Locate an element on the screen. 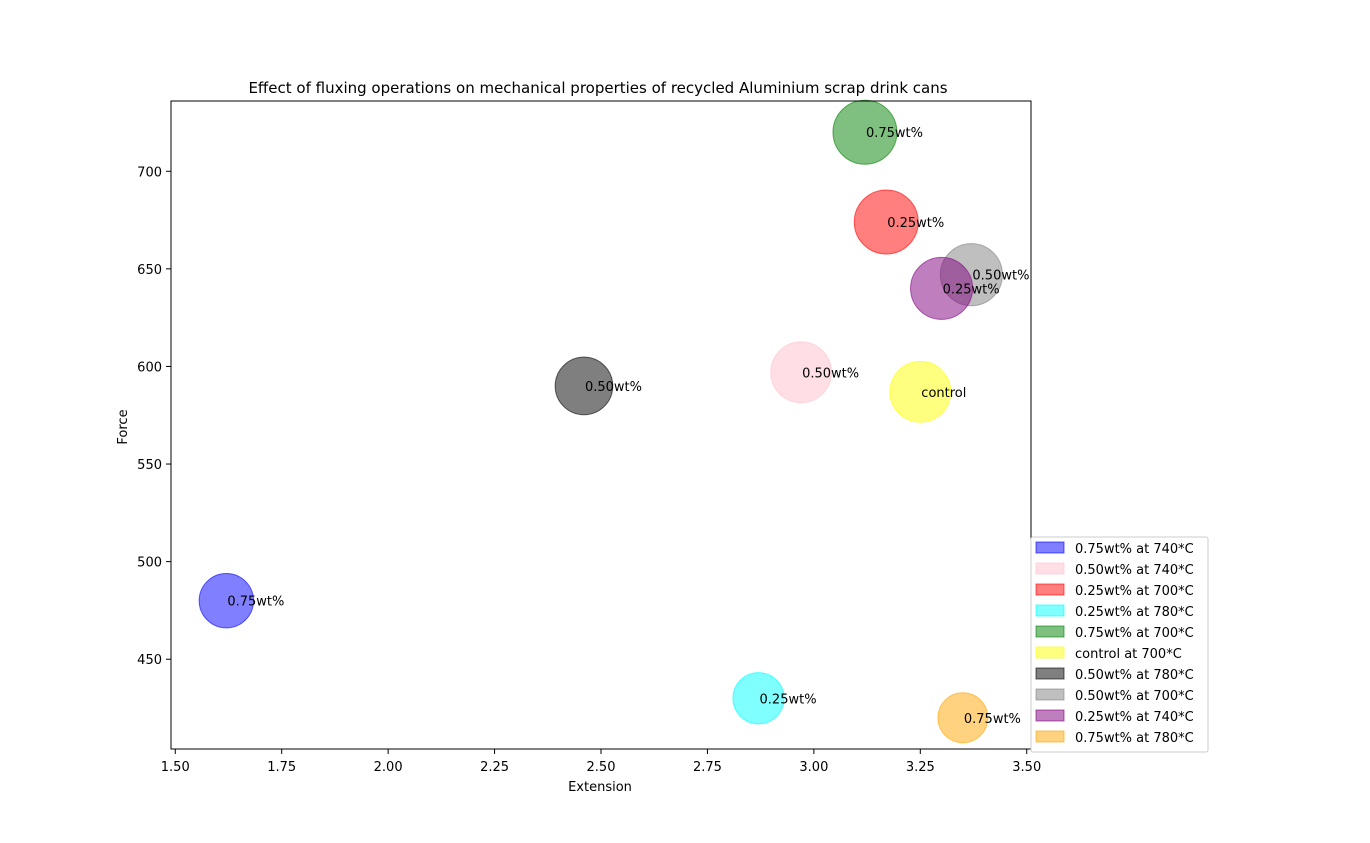  legend-entry: 0.75wt% at 740*C is located at coordinates (1134, 549).